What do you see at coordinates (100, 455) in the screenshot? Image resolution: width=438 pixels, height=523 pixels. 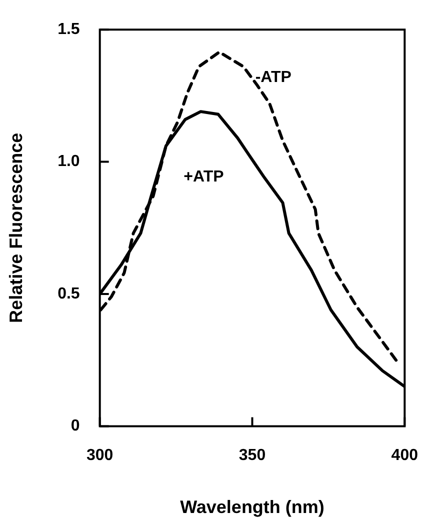 I see `x-tick-label: 300` at bounding box center [100, 455].